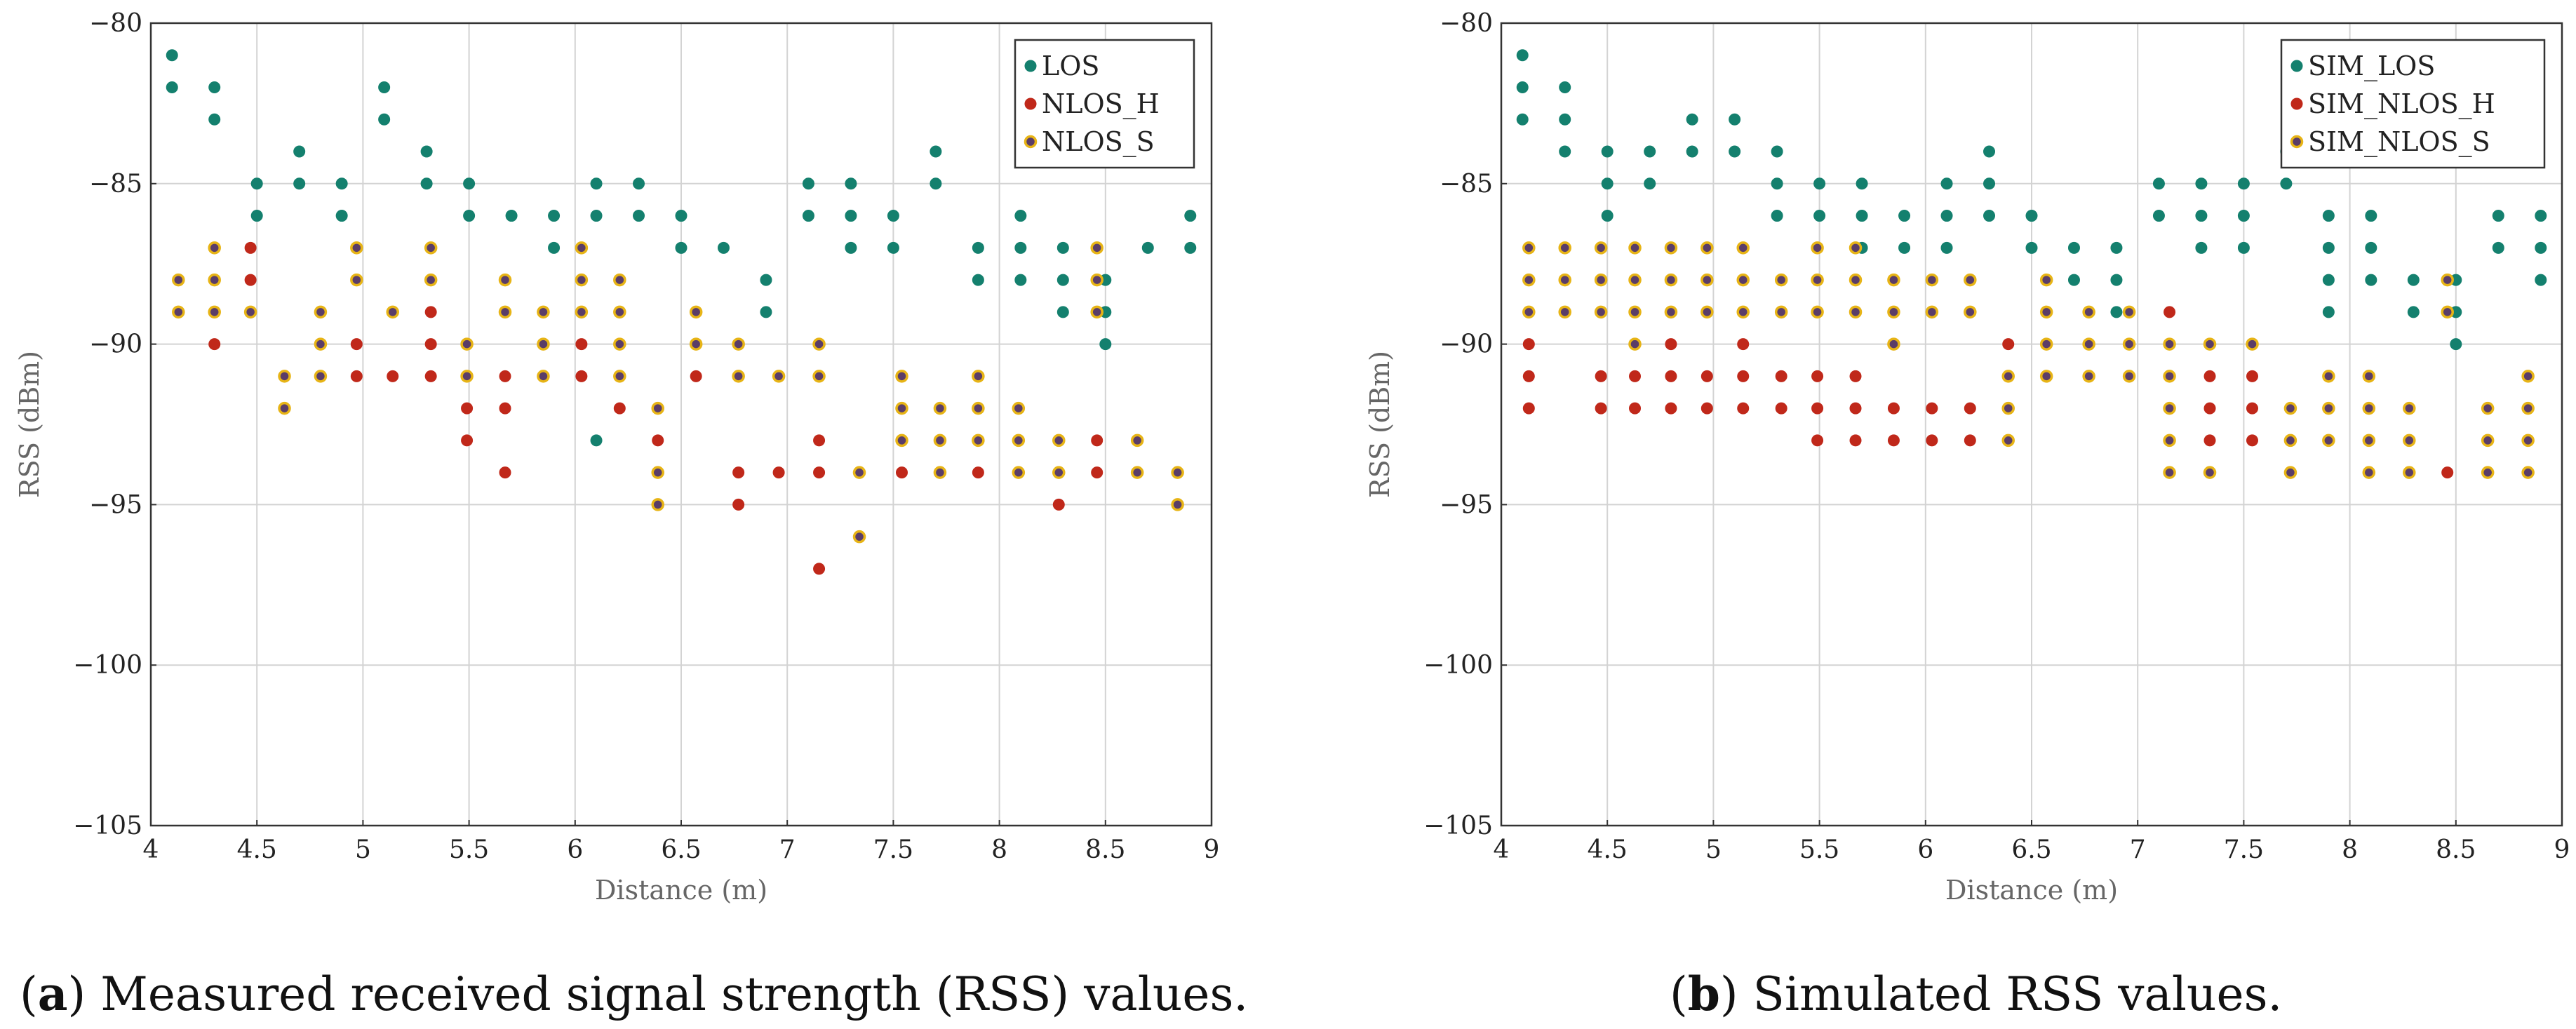  What do you see at coordinates (1101, 104) in the screenshot?
I see `legend-label: NLOS_H` at bounding box center [1101, 104].